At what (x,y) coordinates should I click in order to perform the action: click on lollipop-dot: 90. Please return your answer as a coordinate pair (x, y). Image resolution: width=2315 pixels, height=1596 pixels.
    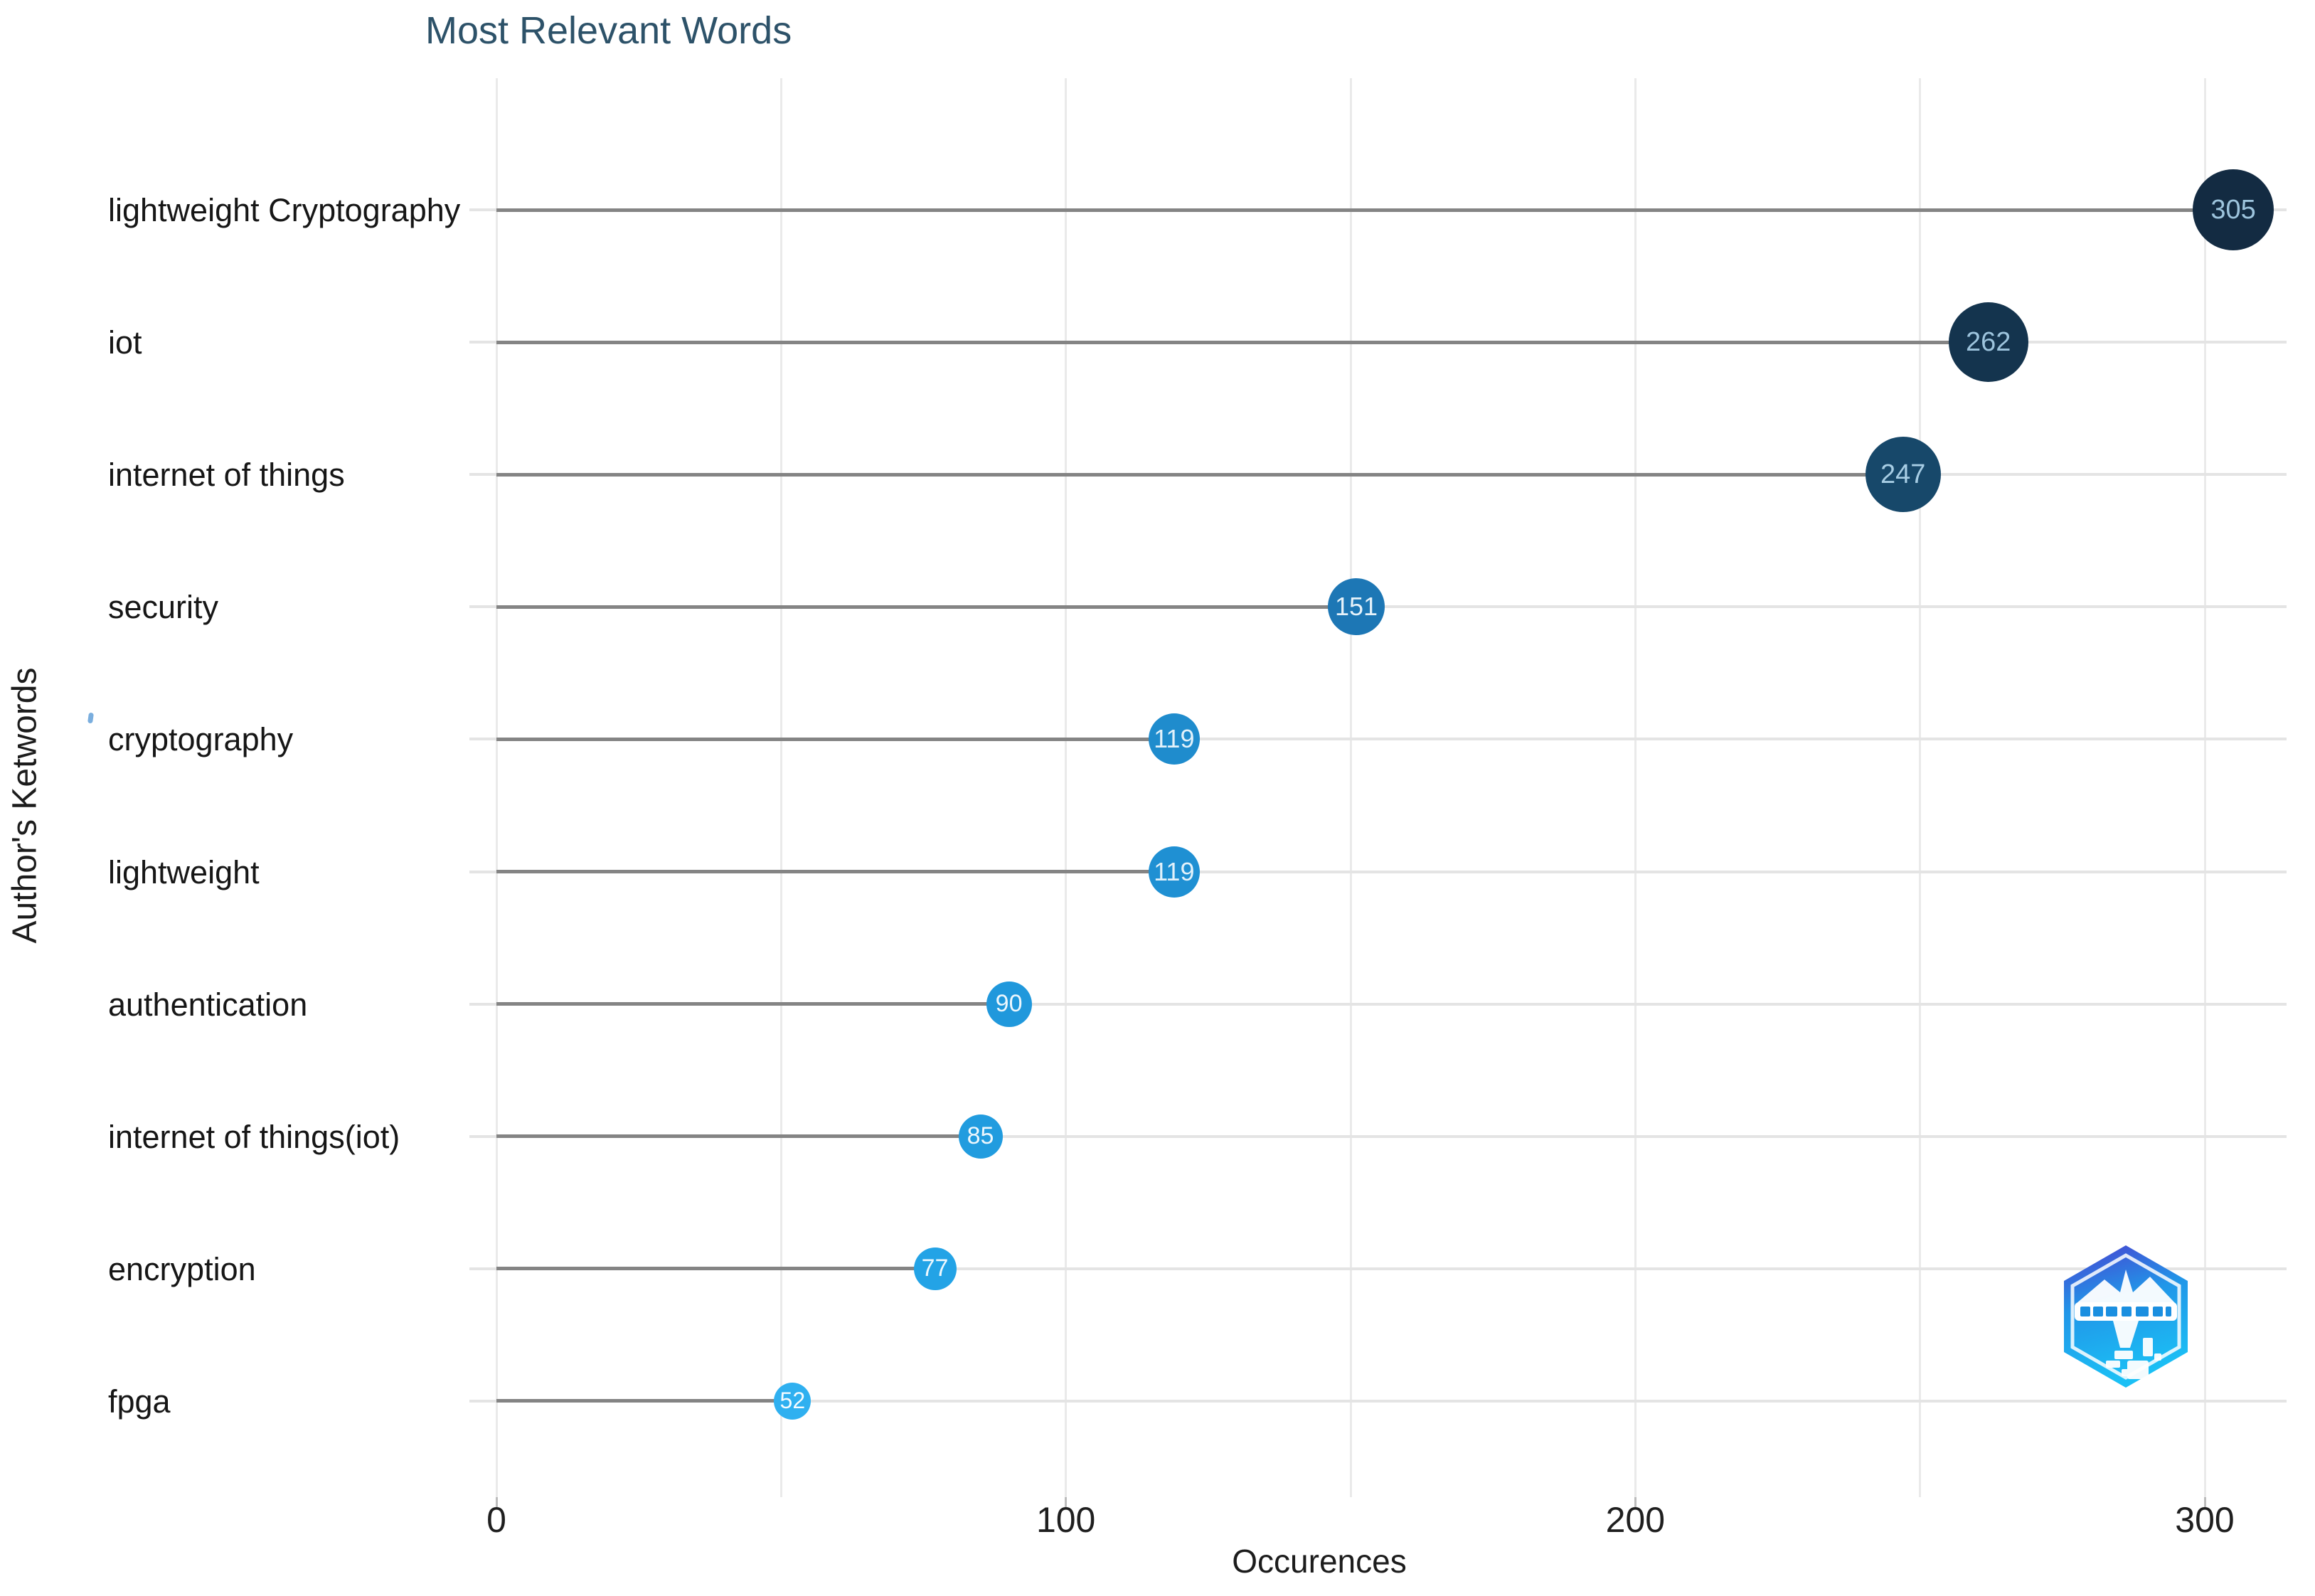
    Looking at the image, I should click on (1009, 1004).